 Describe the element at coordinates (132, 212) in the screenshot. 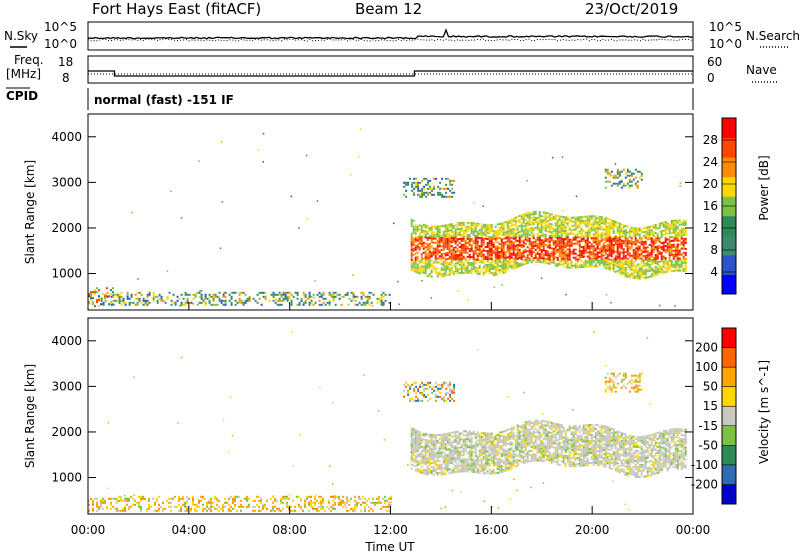

I see `power-noise-point` at that location.